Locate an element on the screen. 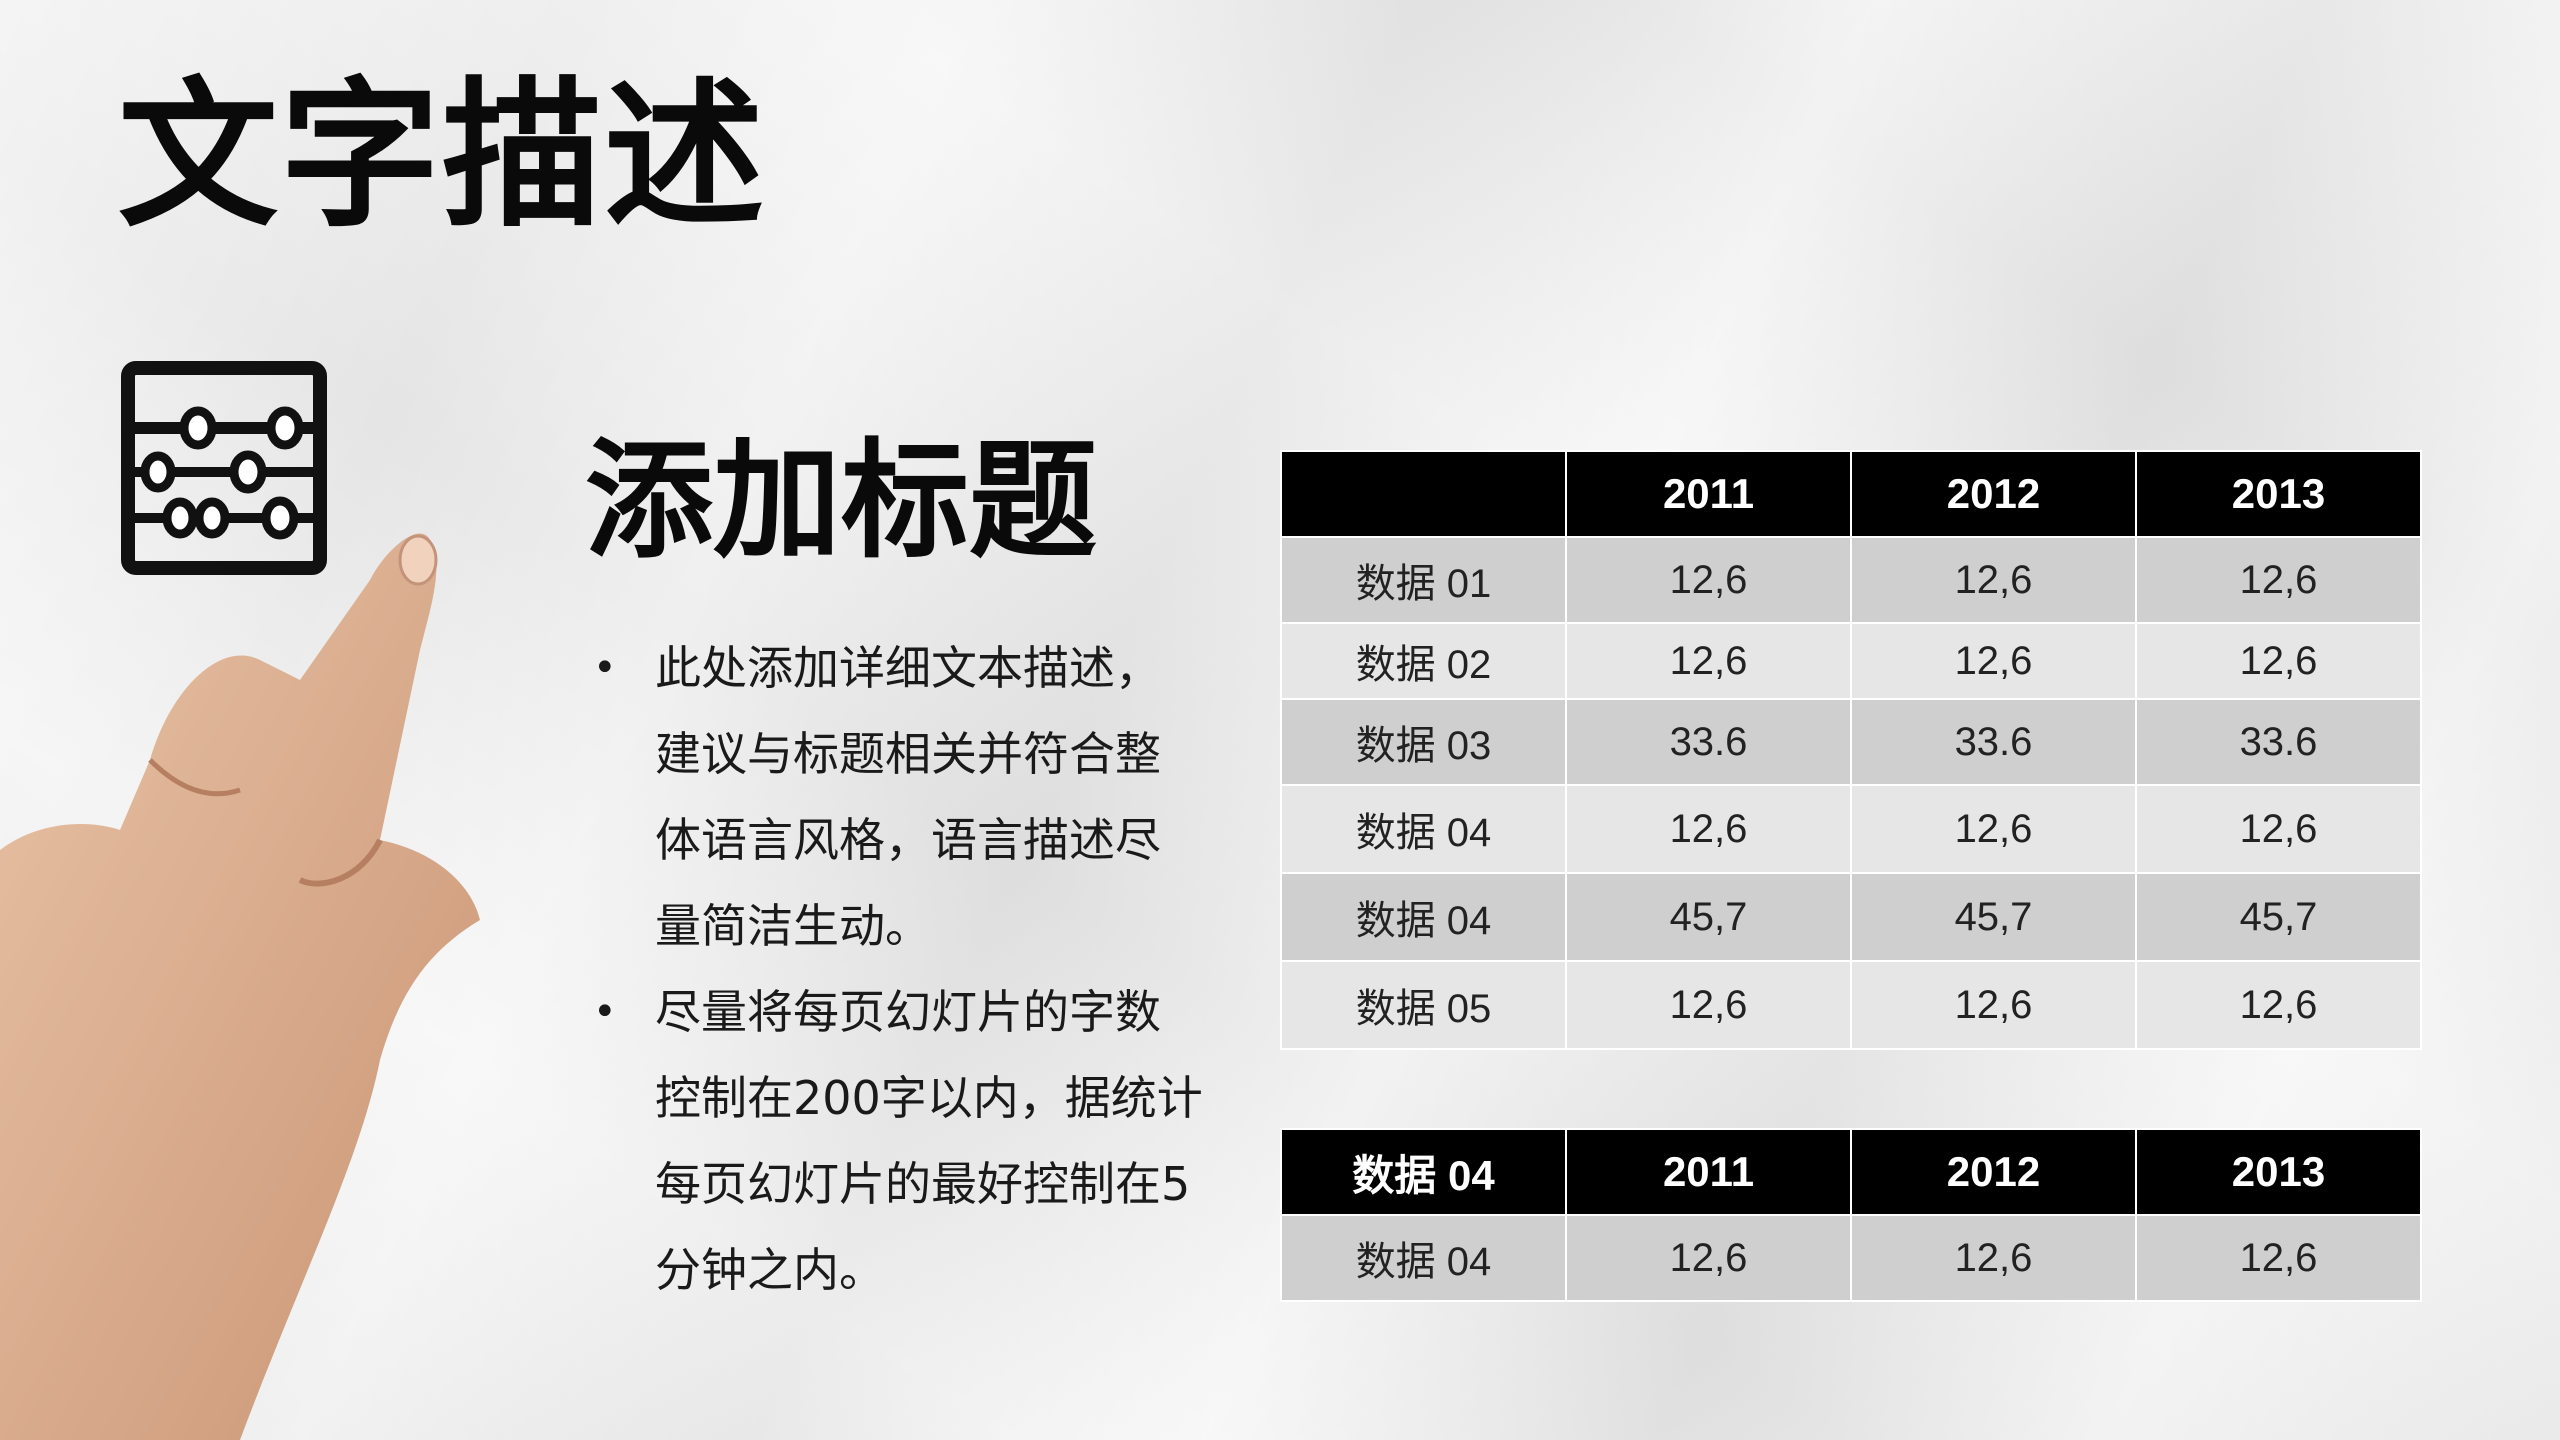  abacus-icon is located at coordinates (224, 468).